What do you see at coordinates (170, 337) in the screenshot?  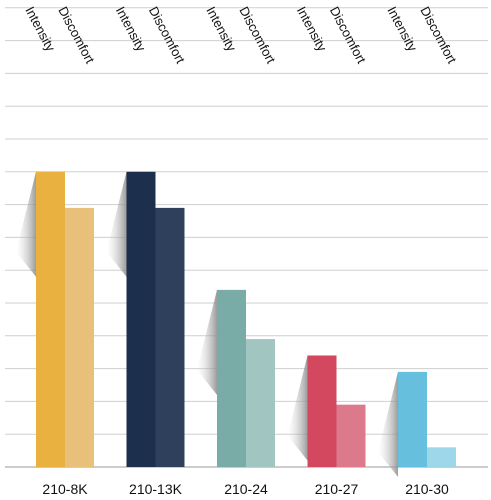 I see `bar-discomfort-210-13k` at bounding box center [170, 337].